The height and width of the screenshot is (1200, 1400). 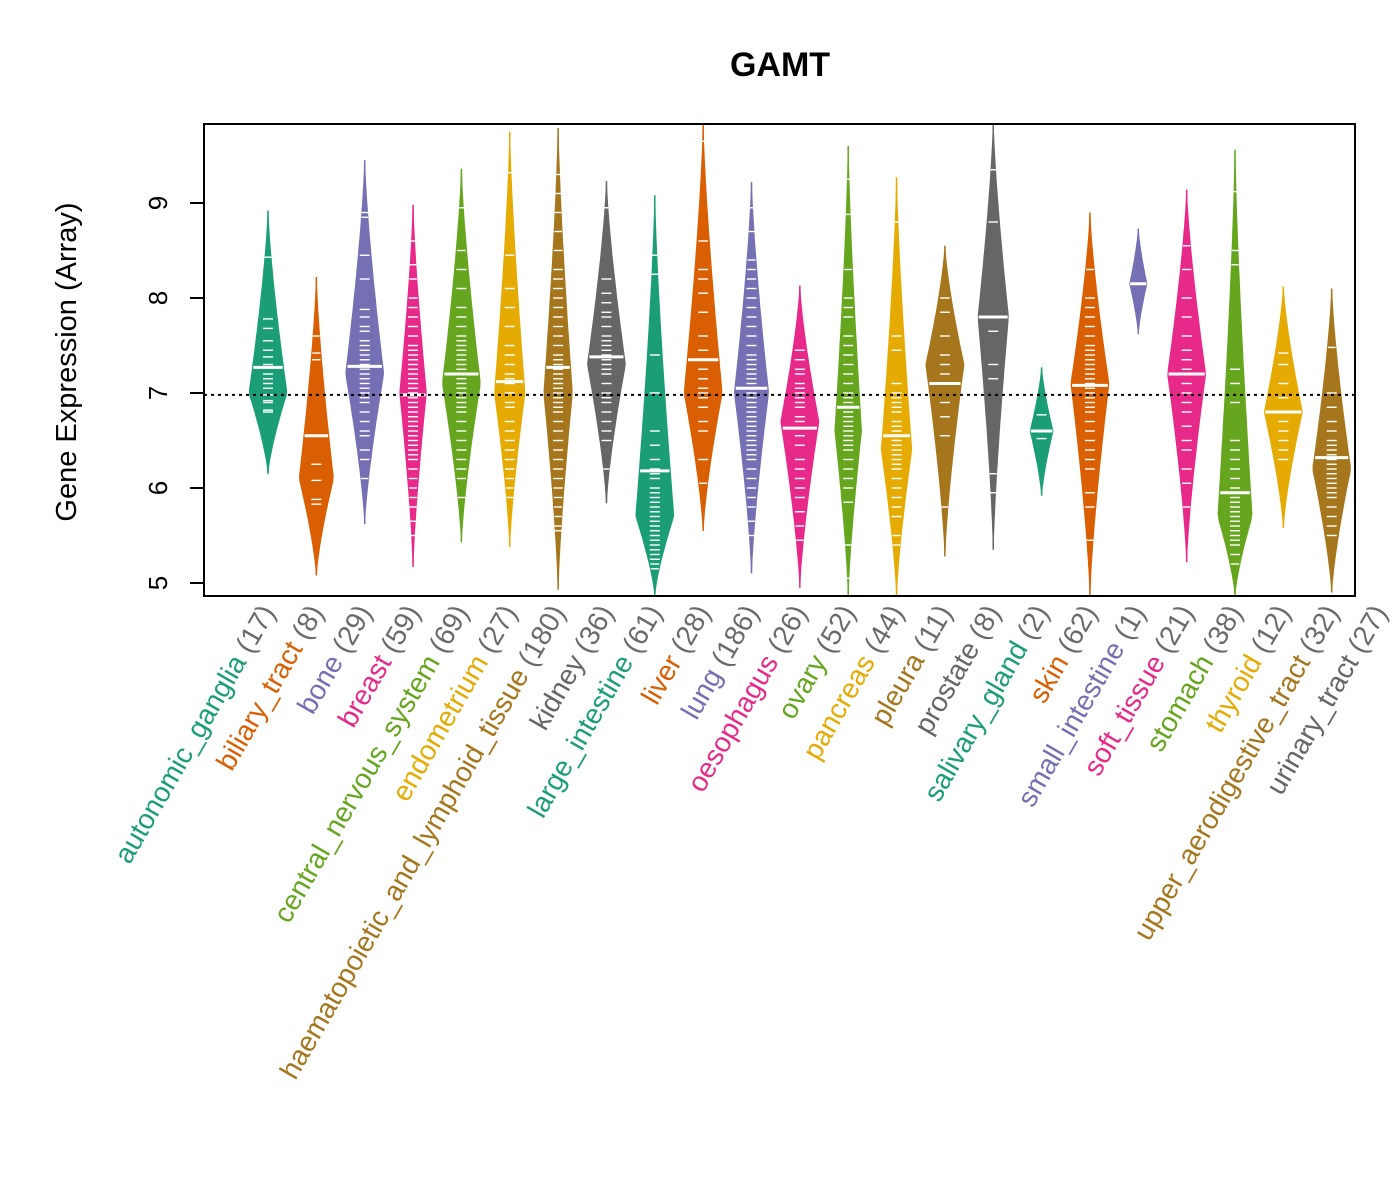 I want to click on violin-upper_aerodigestive_tract, so click(x=1331, y=440).